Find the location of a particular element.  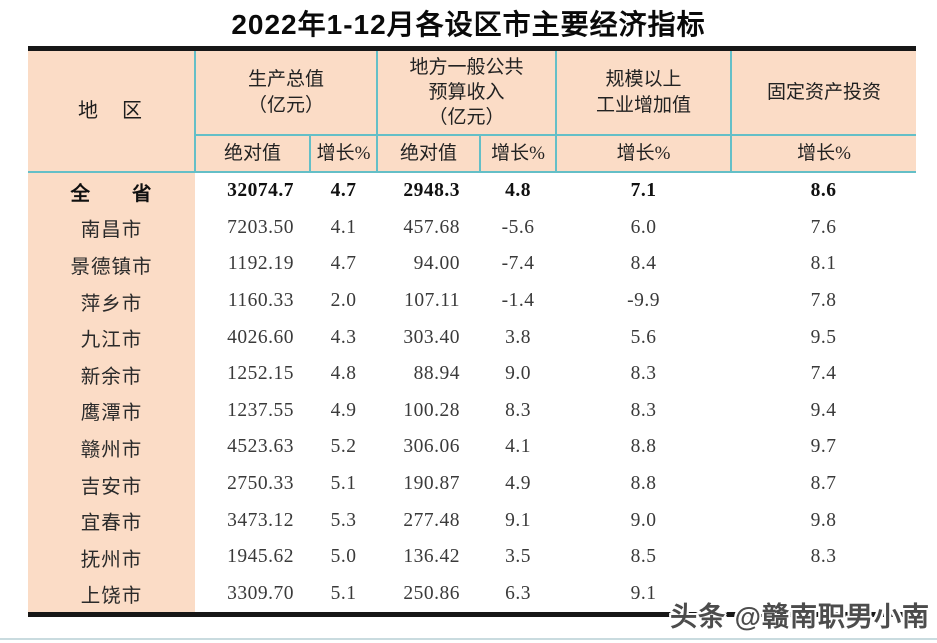

gdp-absolute-cell: 1192.19 is located at coordinates (260, 264).